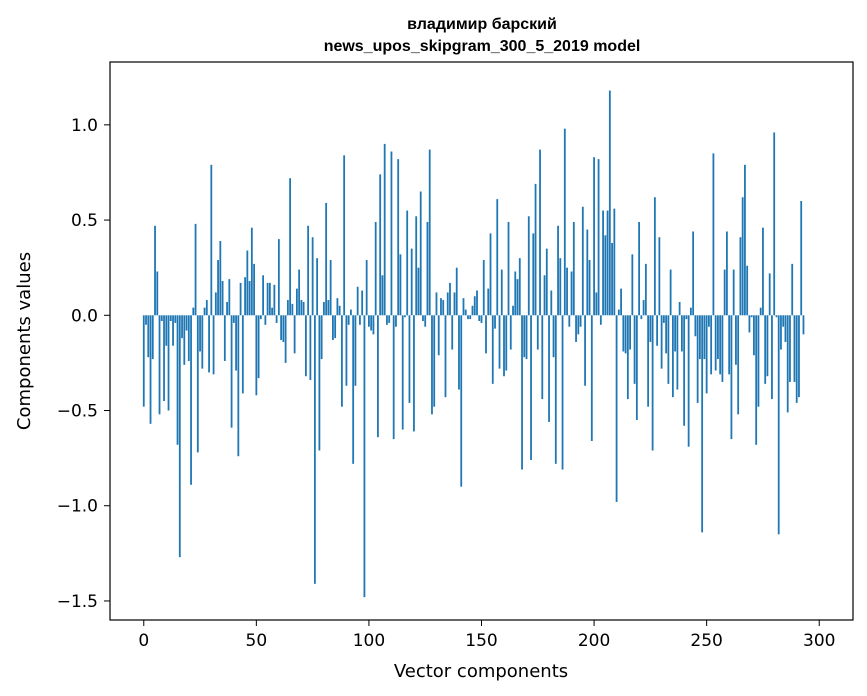 This screenshot has width=867, height=696. Describe the element at coordinates (24, 341) in the screenshot. I see `y-axis-label: Components values` at that location.